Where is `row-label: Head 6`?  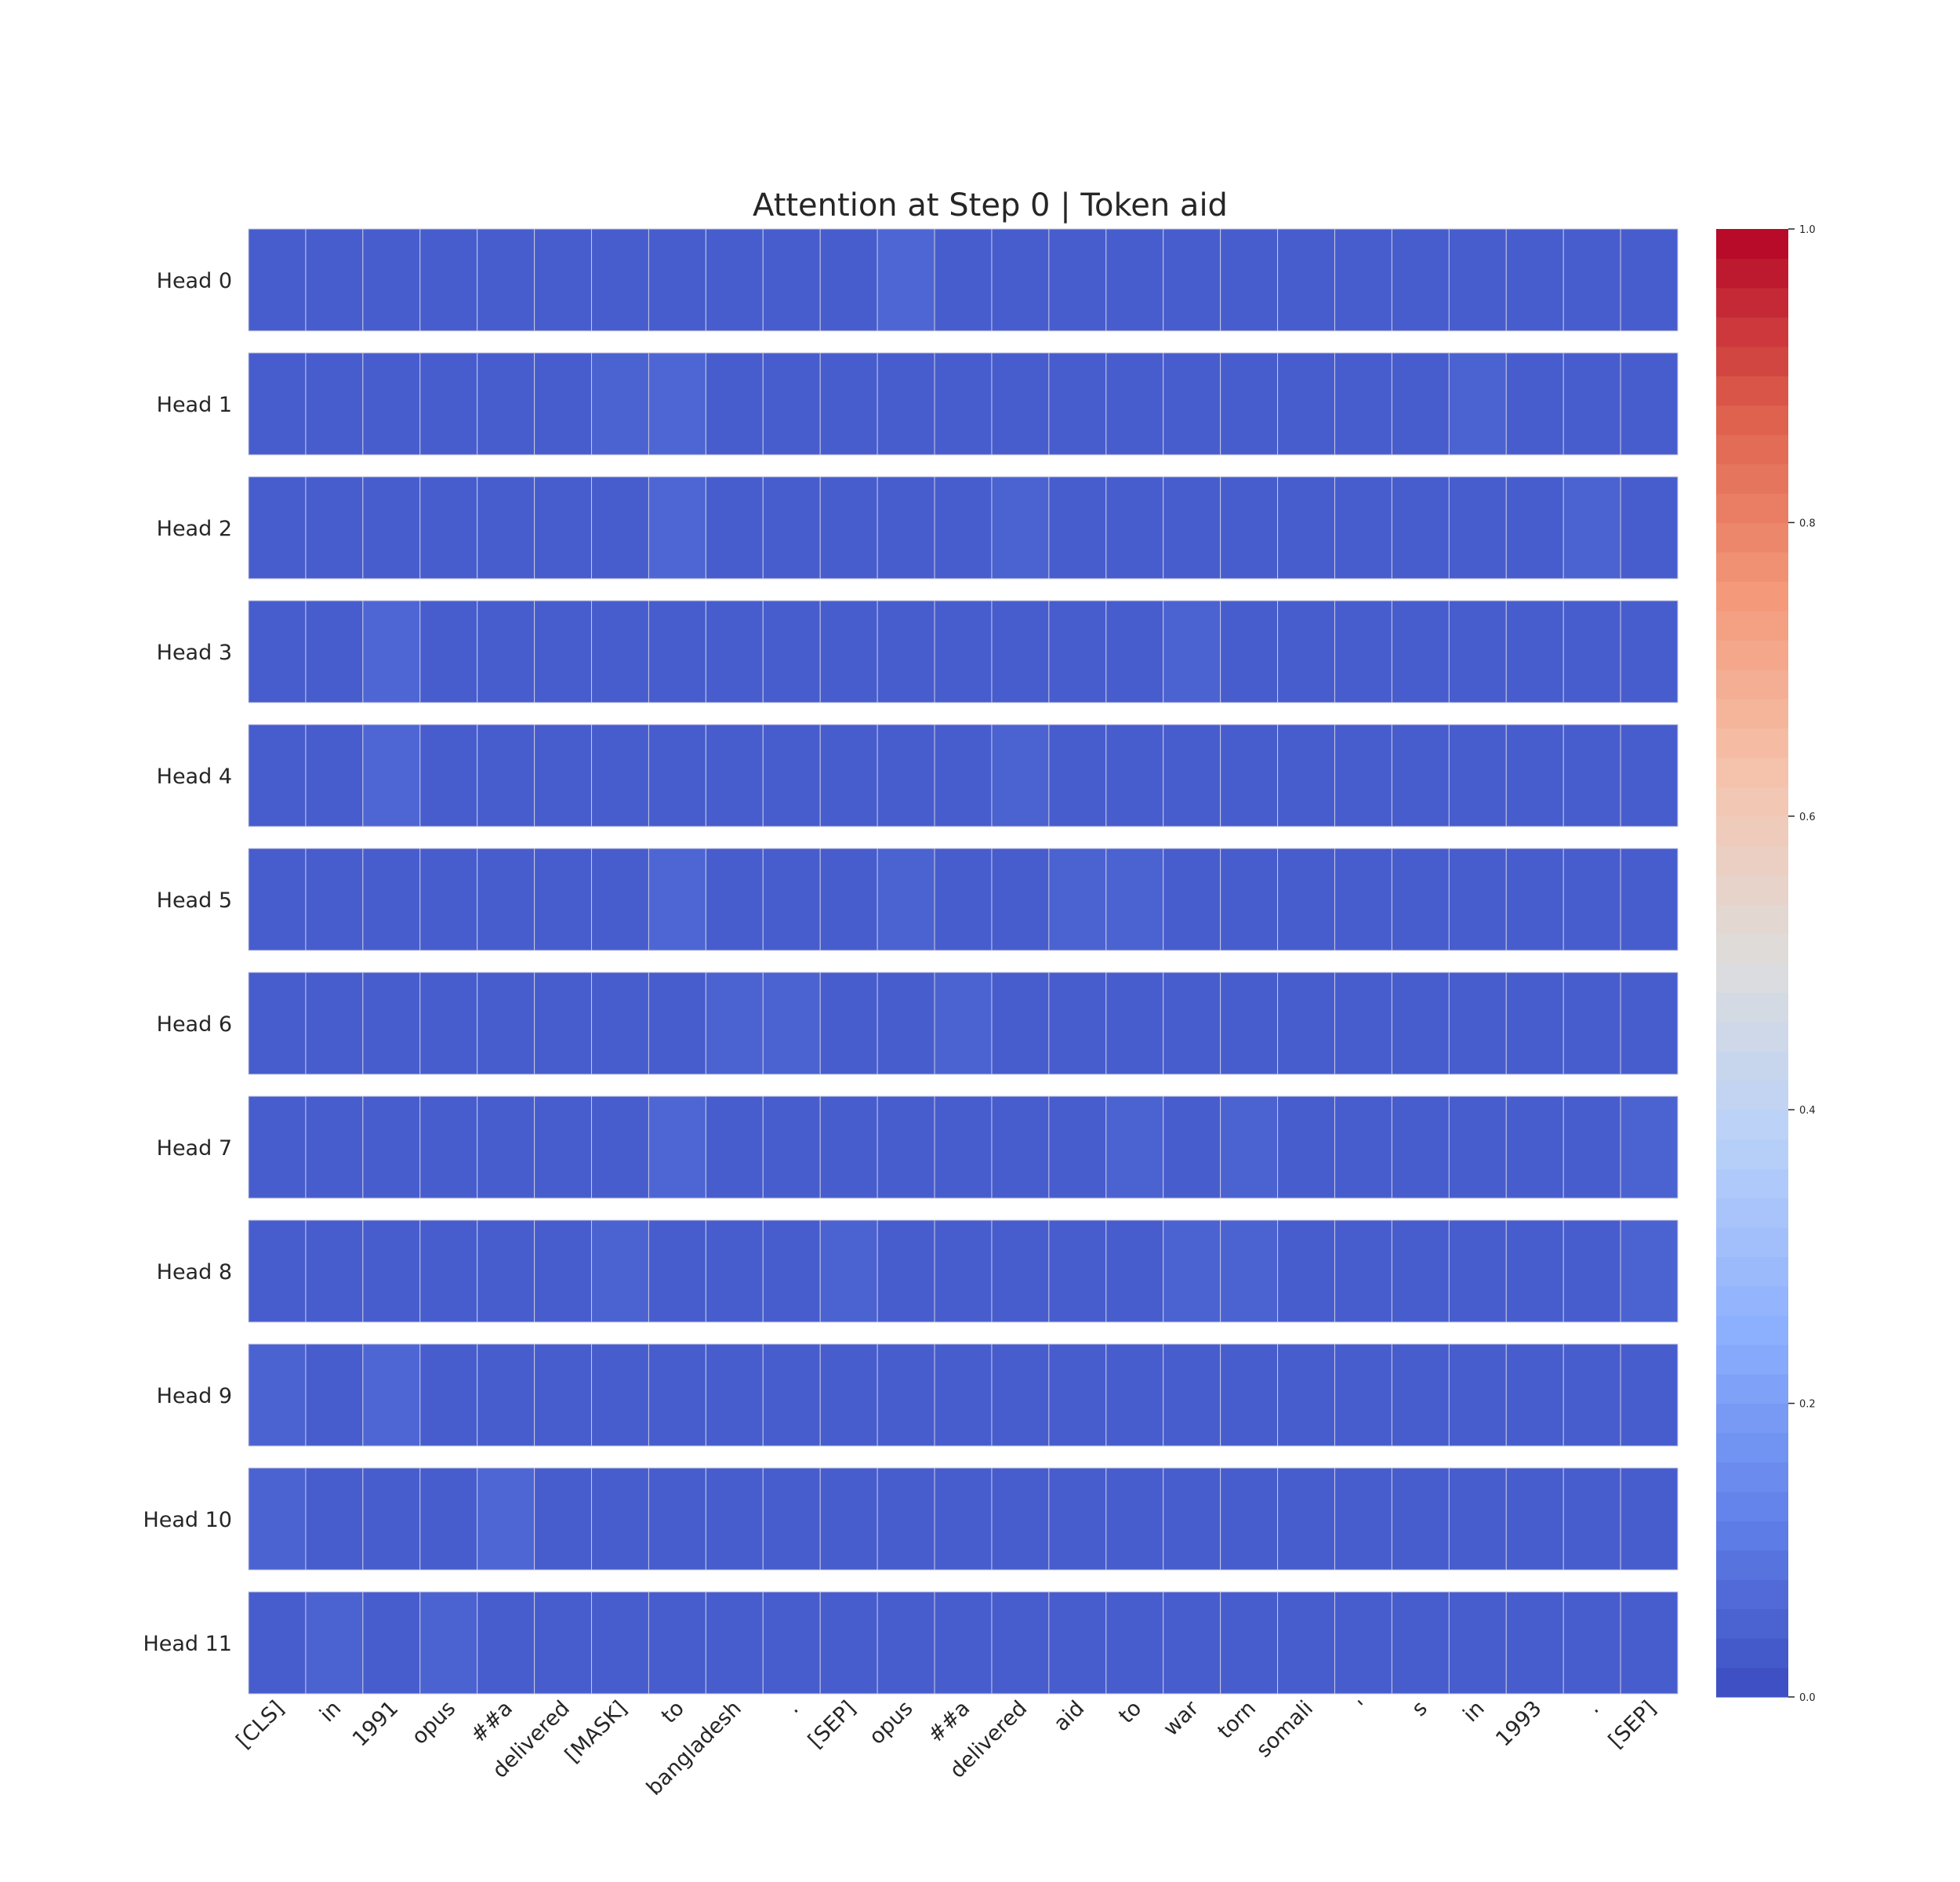
row-label: Head 6 is located at coordinates (195, 1024).